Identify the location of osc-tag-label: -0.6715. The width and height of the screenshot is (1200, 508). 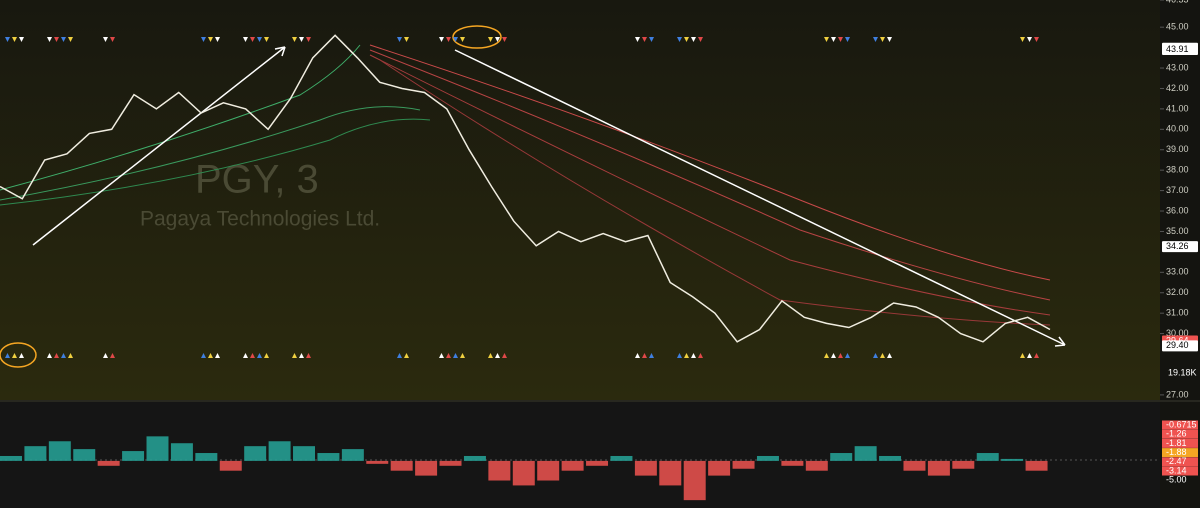
(1181, 424).